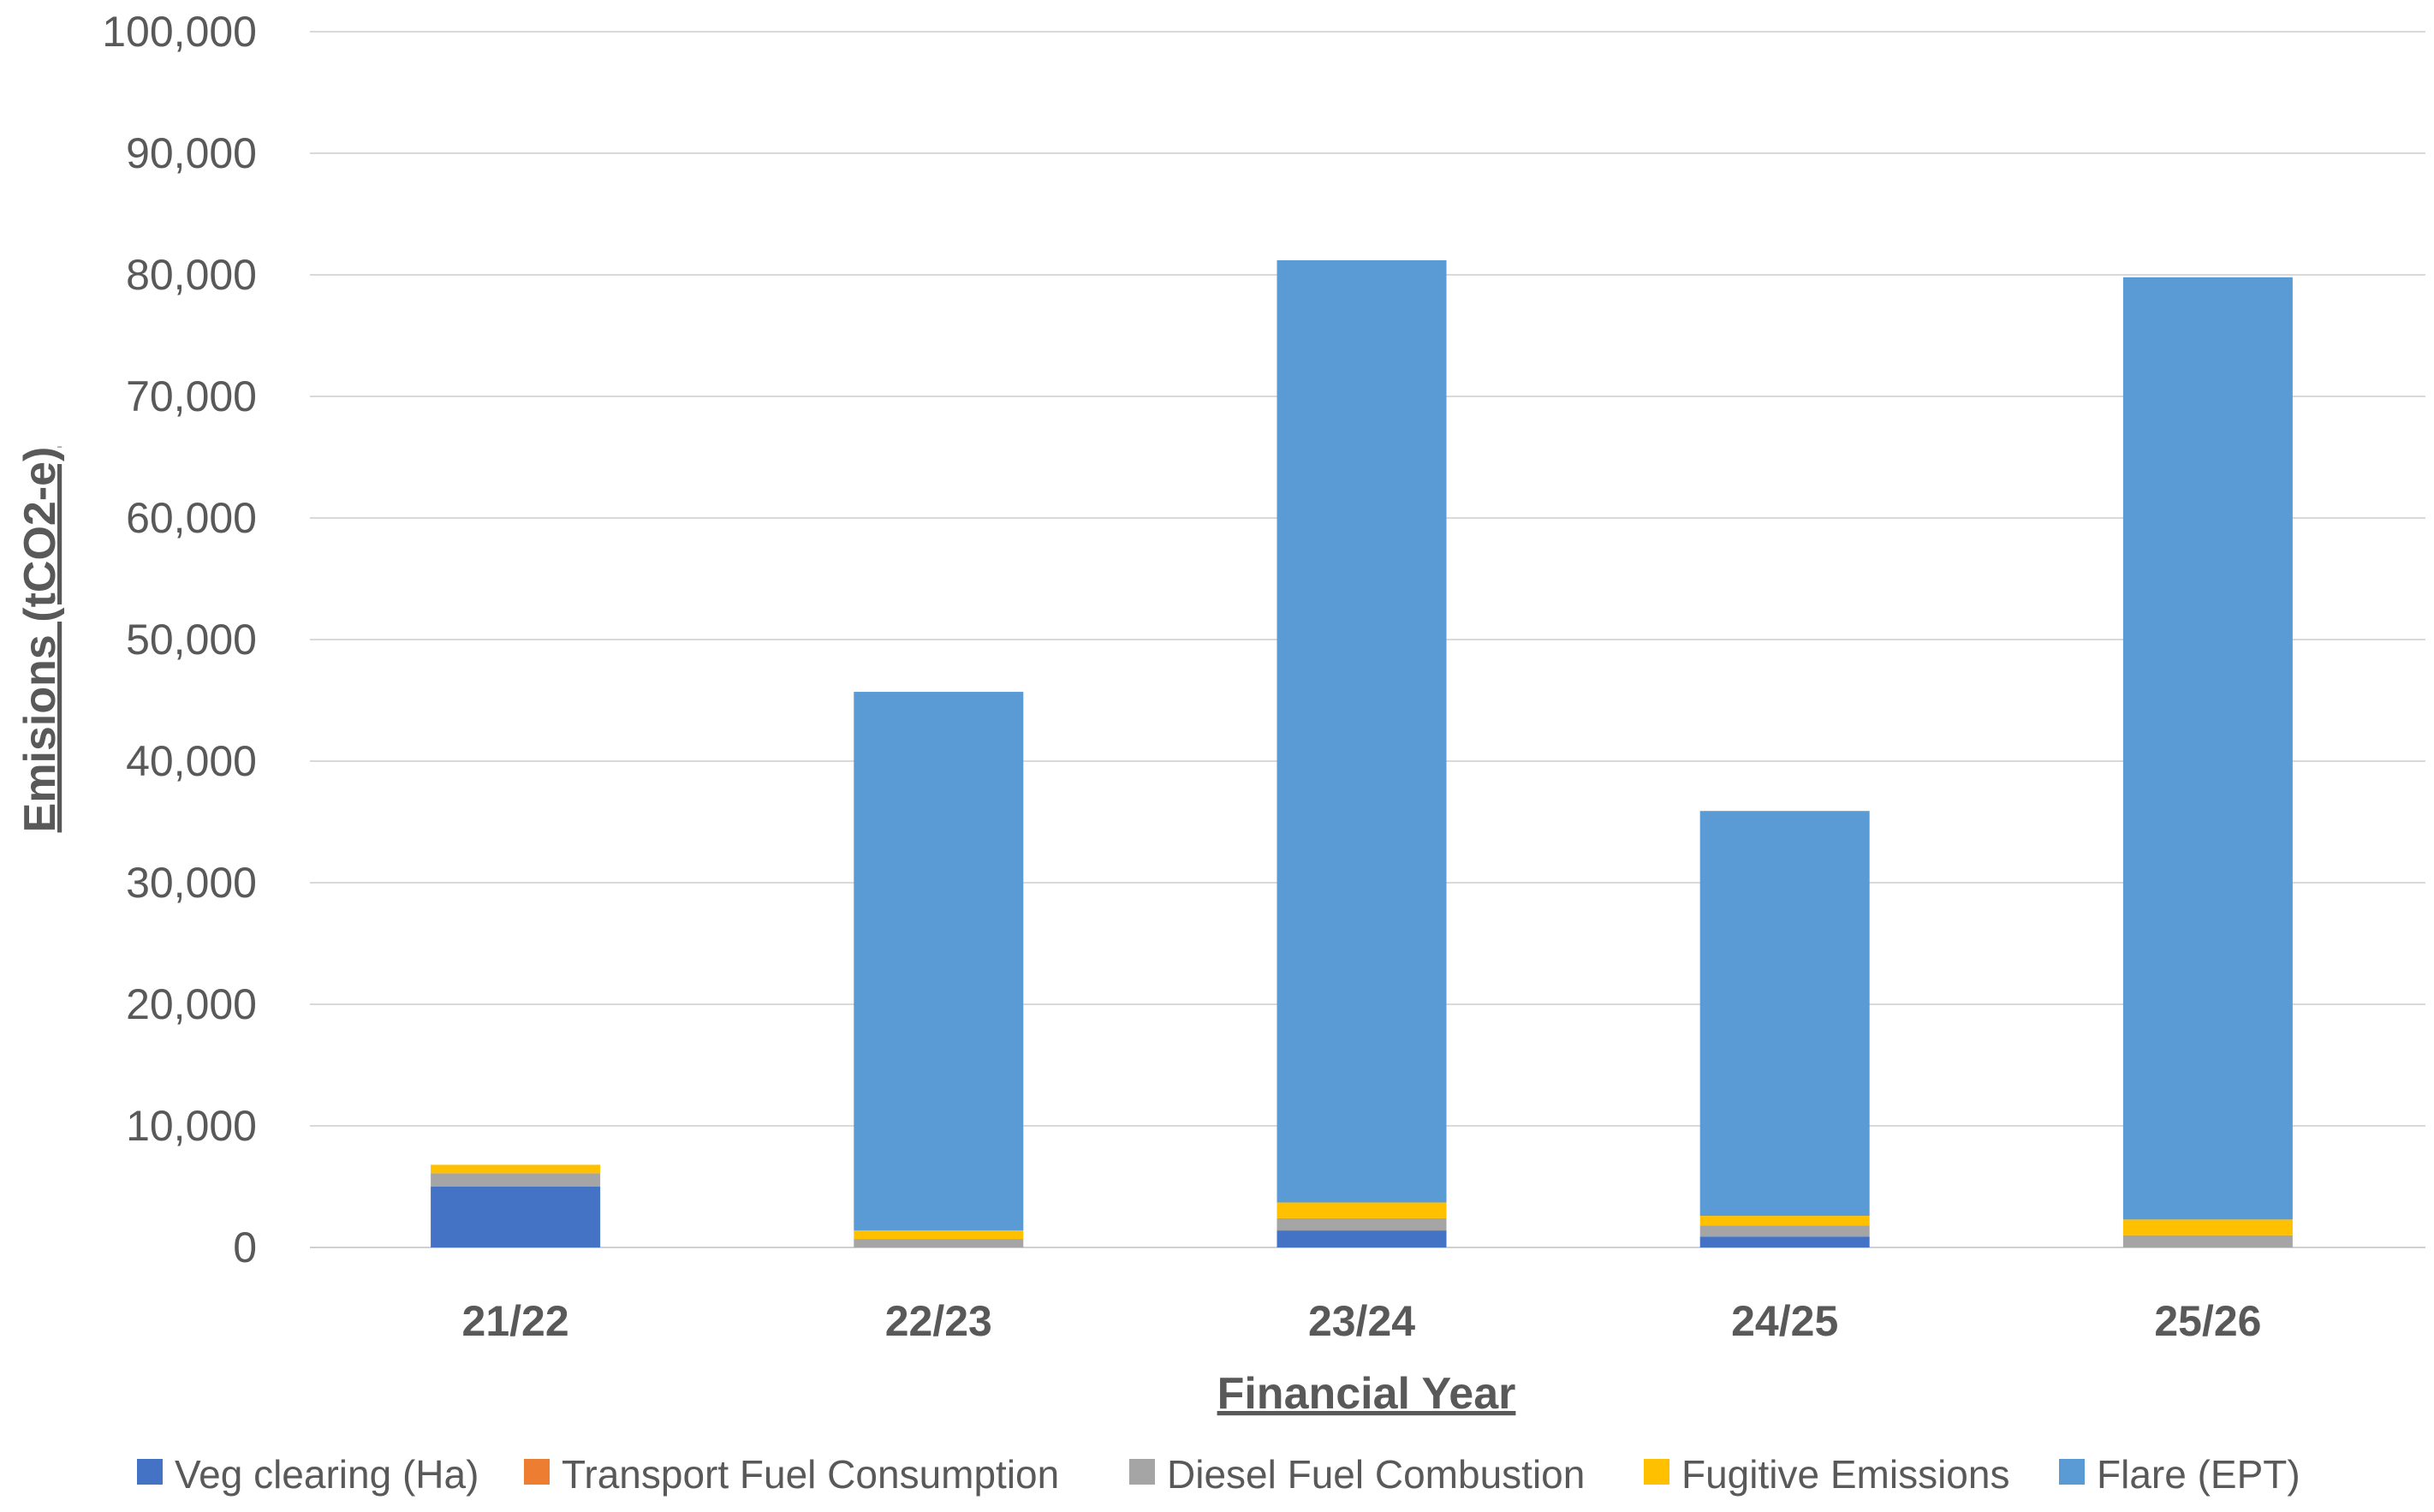 The image size is (2434, 1512). Describe the element at coordinates (192, 640) in the screenshot. I see `y-tick-label: 50,000` at that location.